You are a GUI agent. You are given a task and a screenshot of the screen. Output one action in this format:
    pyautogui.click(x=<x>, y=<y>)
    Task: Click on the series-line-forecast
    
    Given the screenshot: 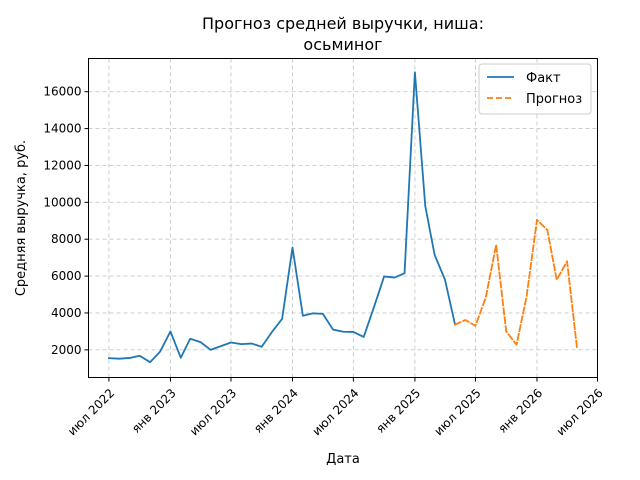 What is the action you would take?
    pyautogui.click(x=516, y=284)
    